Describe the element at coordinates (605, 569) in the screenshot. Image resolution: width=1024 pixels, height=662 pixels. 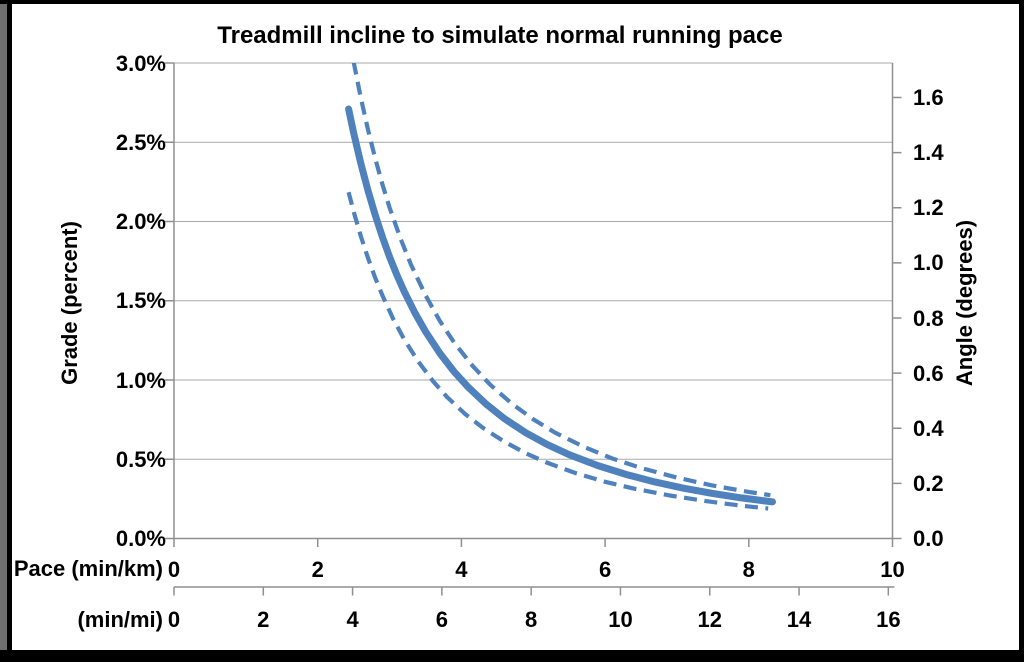
I see `km-axis-tick-label: 6` at that location.